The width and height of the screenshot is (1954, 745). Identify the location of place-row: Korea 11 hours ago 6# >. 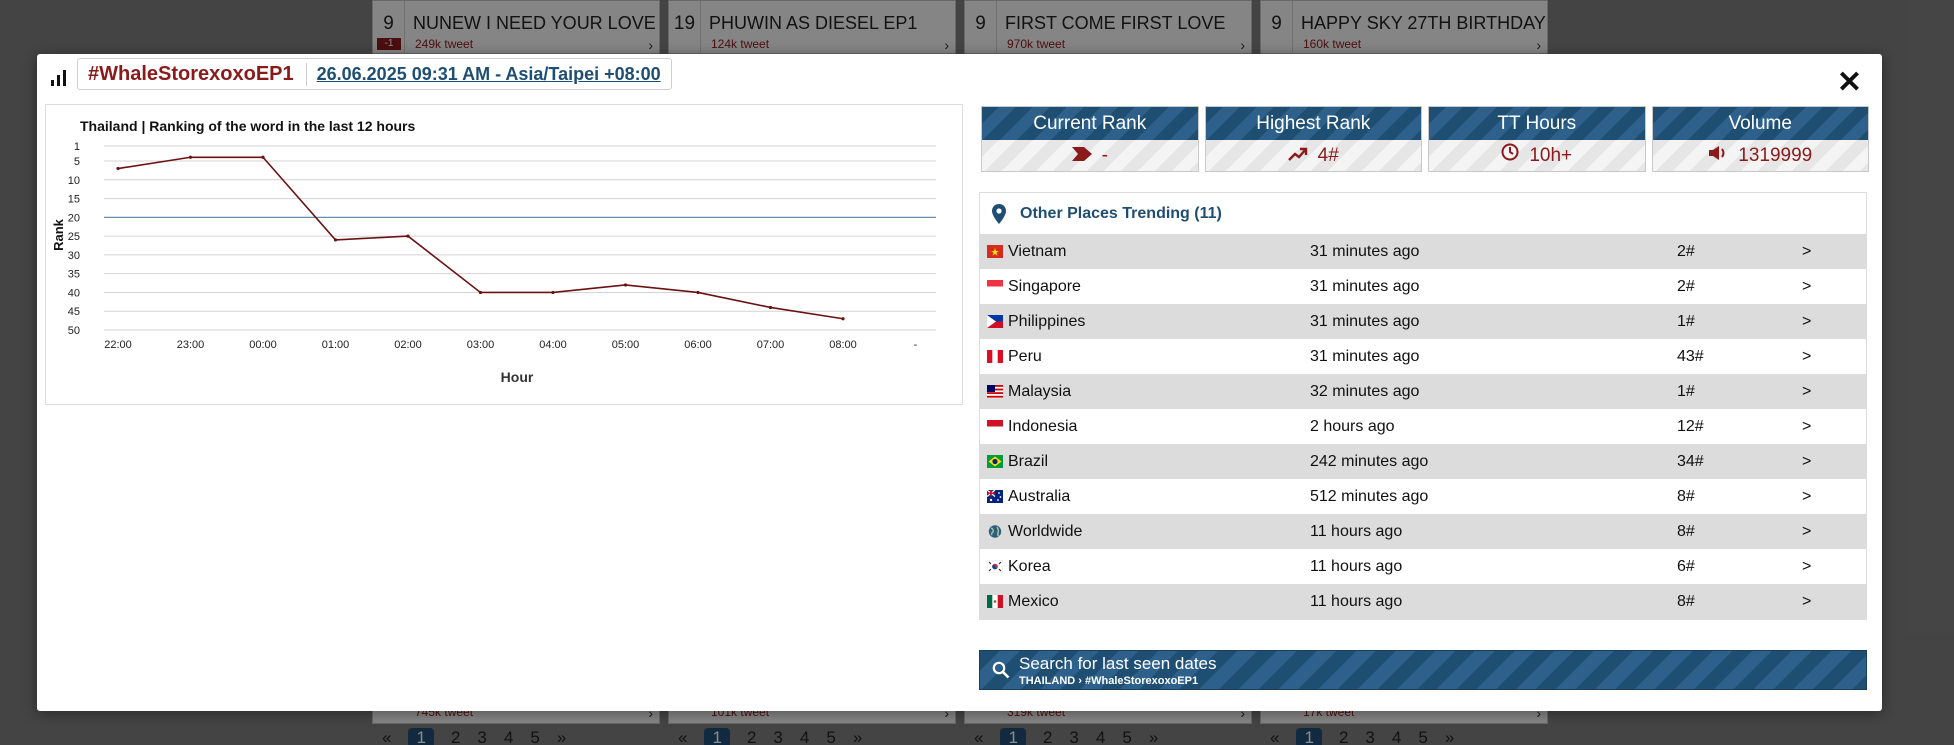
(1423, 566).